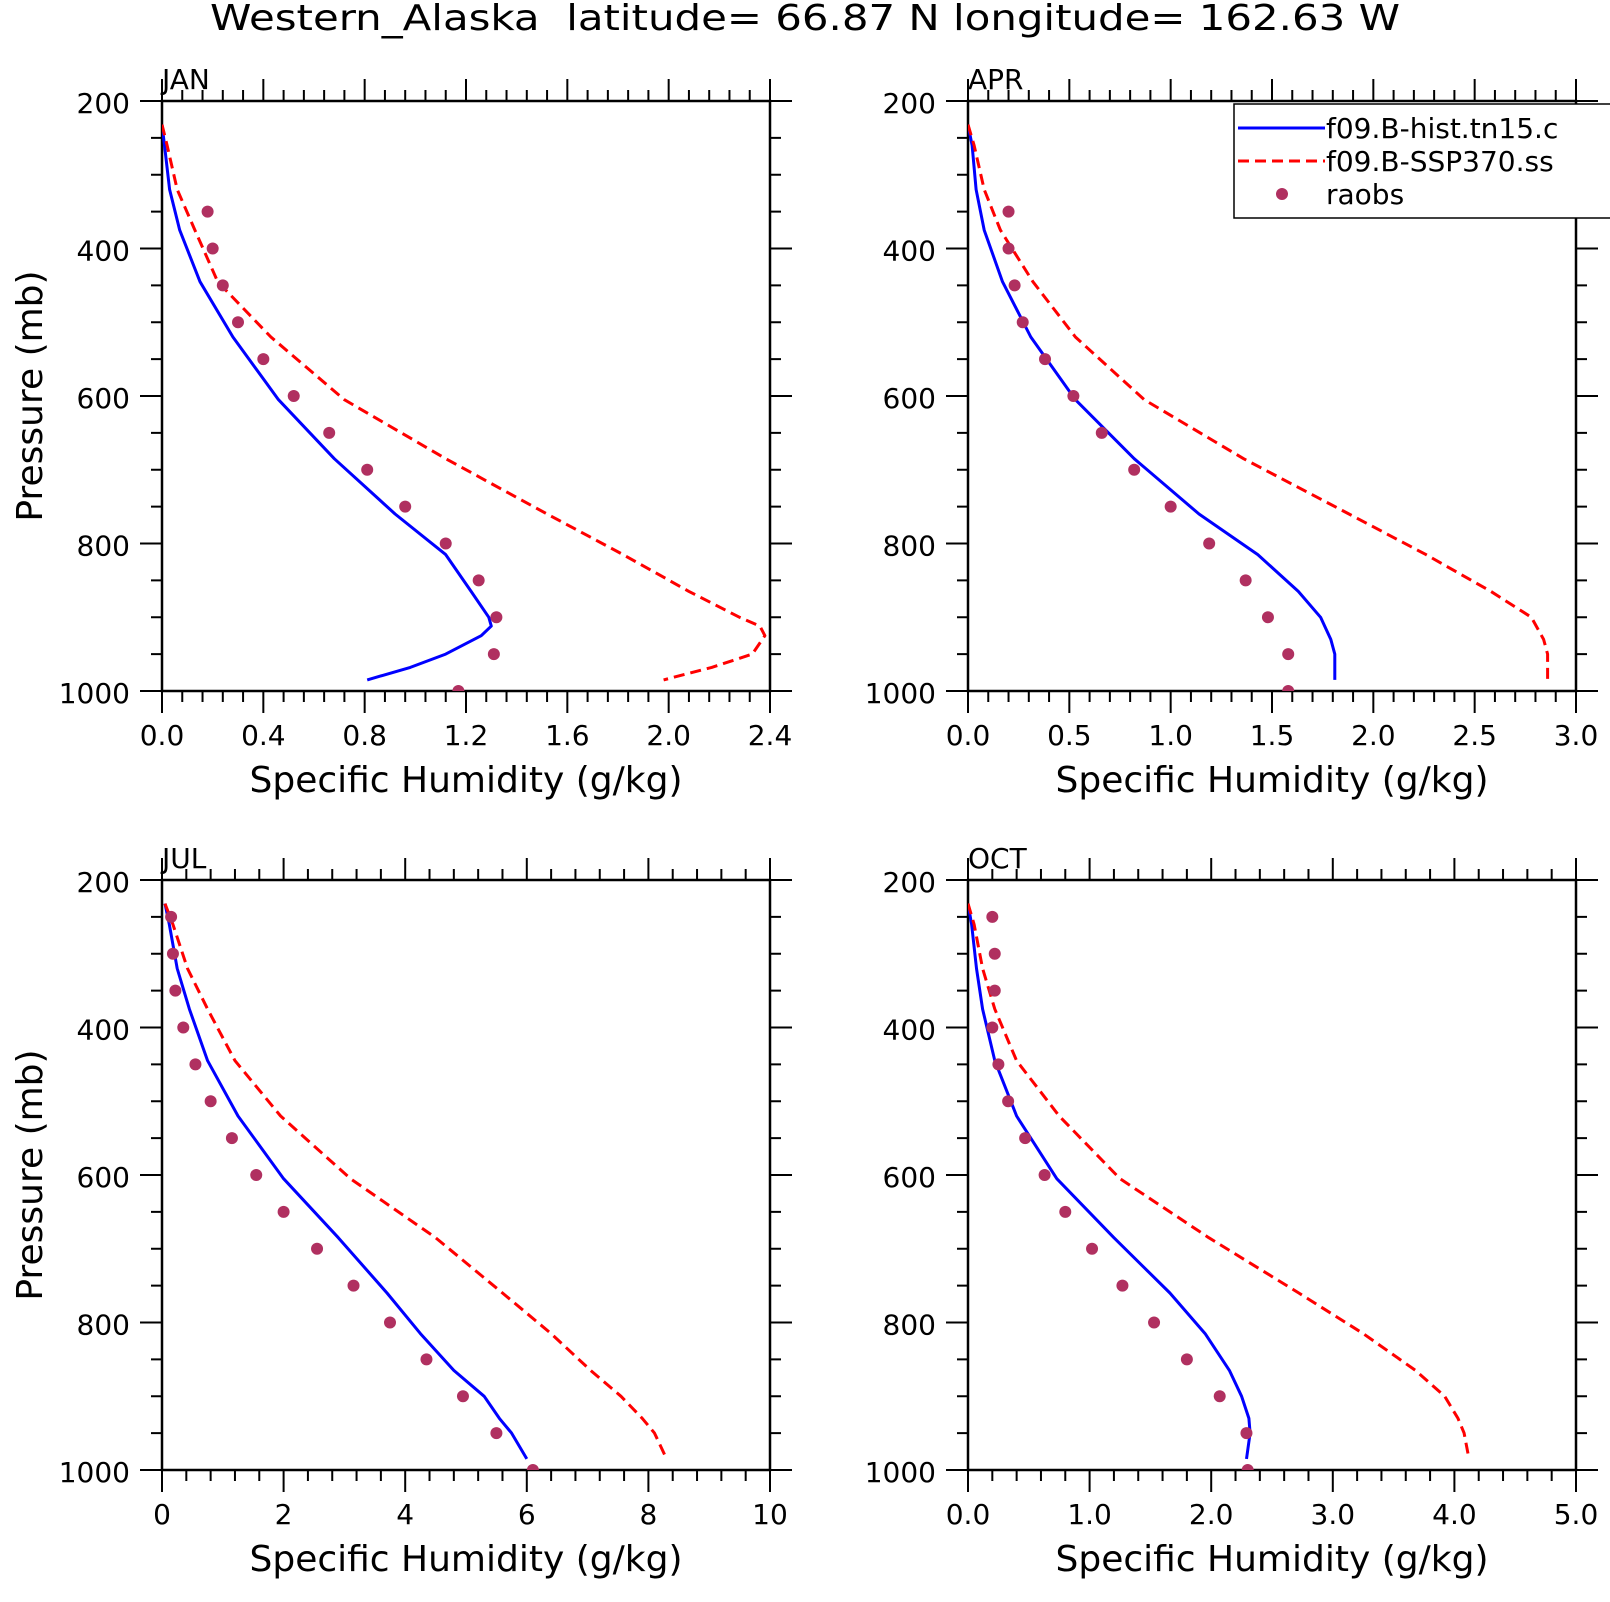  Describe the element at coordinates (1365, 194) in the screenshot. I see `legend-label: raobs` at that location.